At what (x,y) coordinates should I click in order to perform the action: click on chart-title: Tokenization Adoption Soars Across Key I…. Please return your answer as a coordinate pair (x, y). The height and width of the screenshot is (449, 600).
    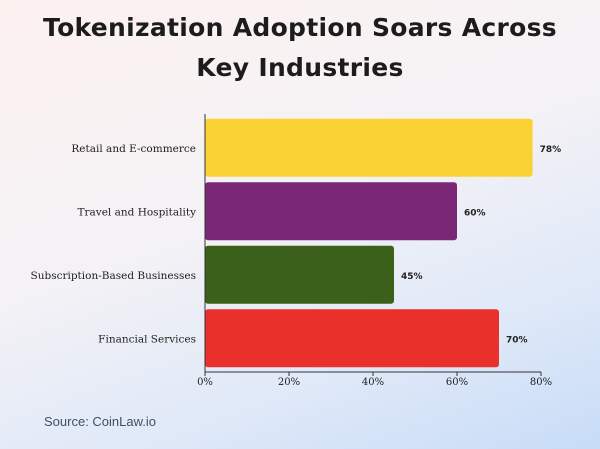
    Looking at the image, I should click on (300, 47).